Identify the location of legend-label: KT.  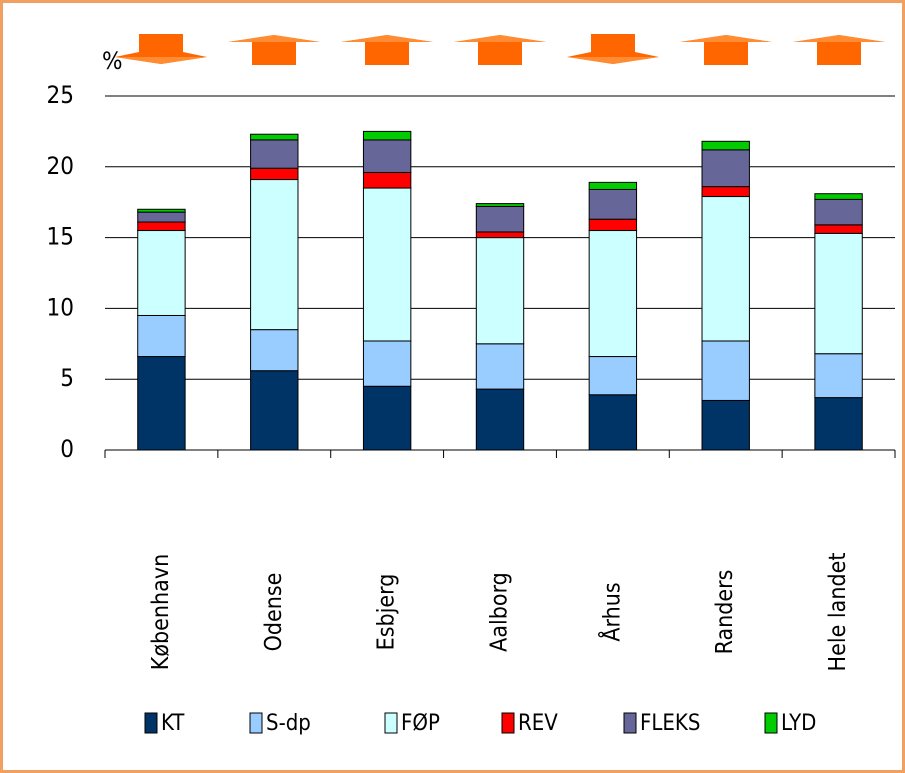
(173, 723).